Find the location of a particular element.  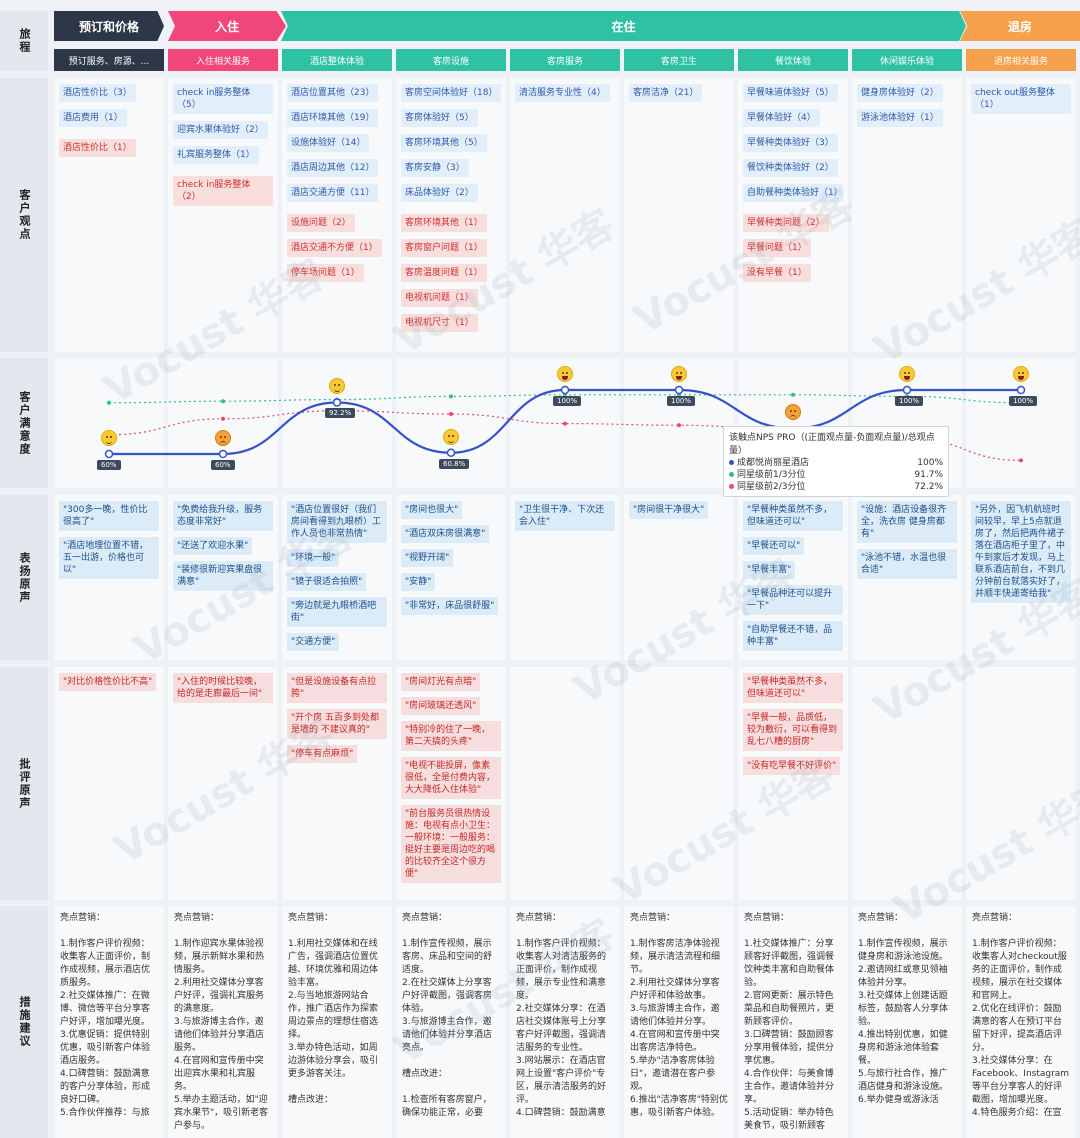

praise-quote: "早餐还可以" is located at coordinates (774, 546).